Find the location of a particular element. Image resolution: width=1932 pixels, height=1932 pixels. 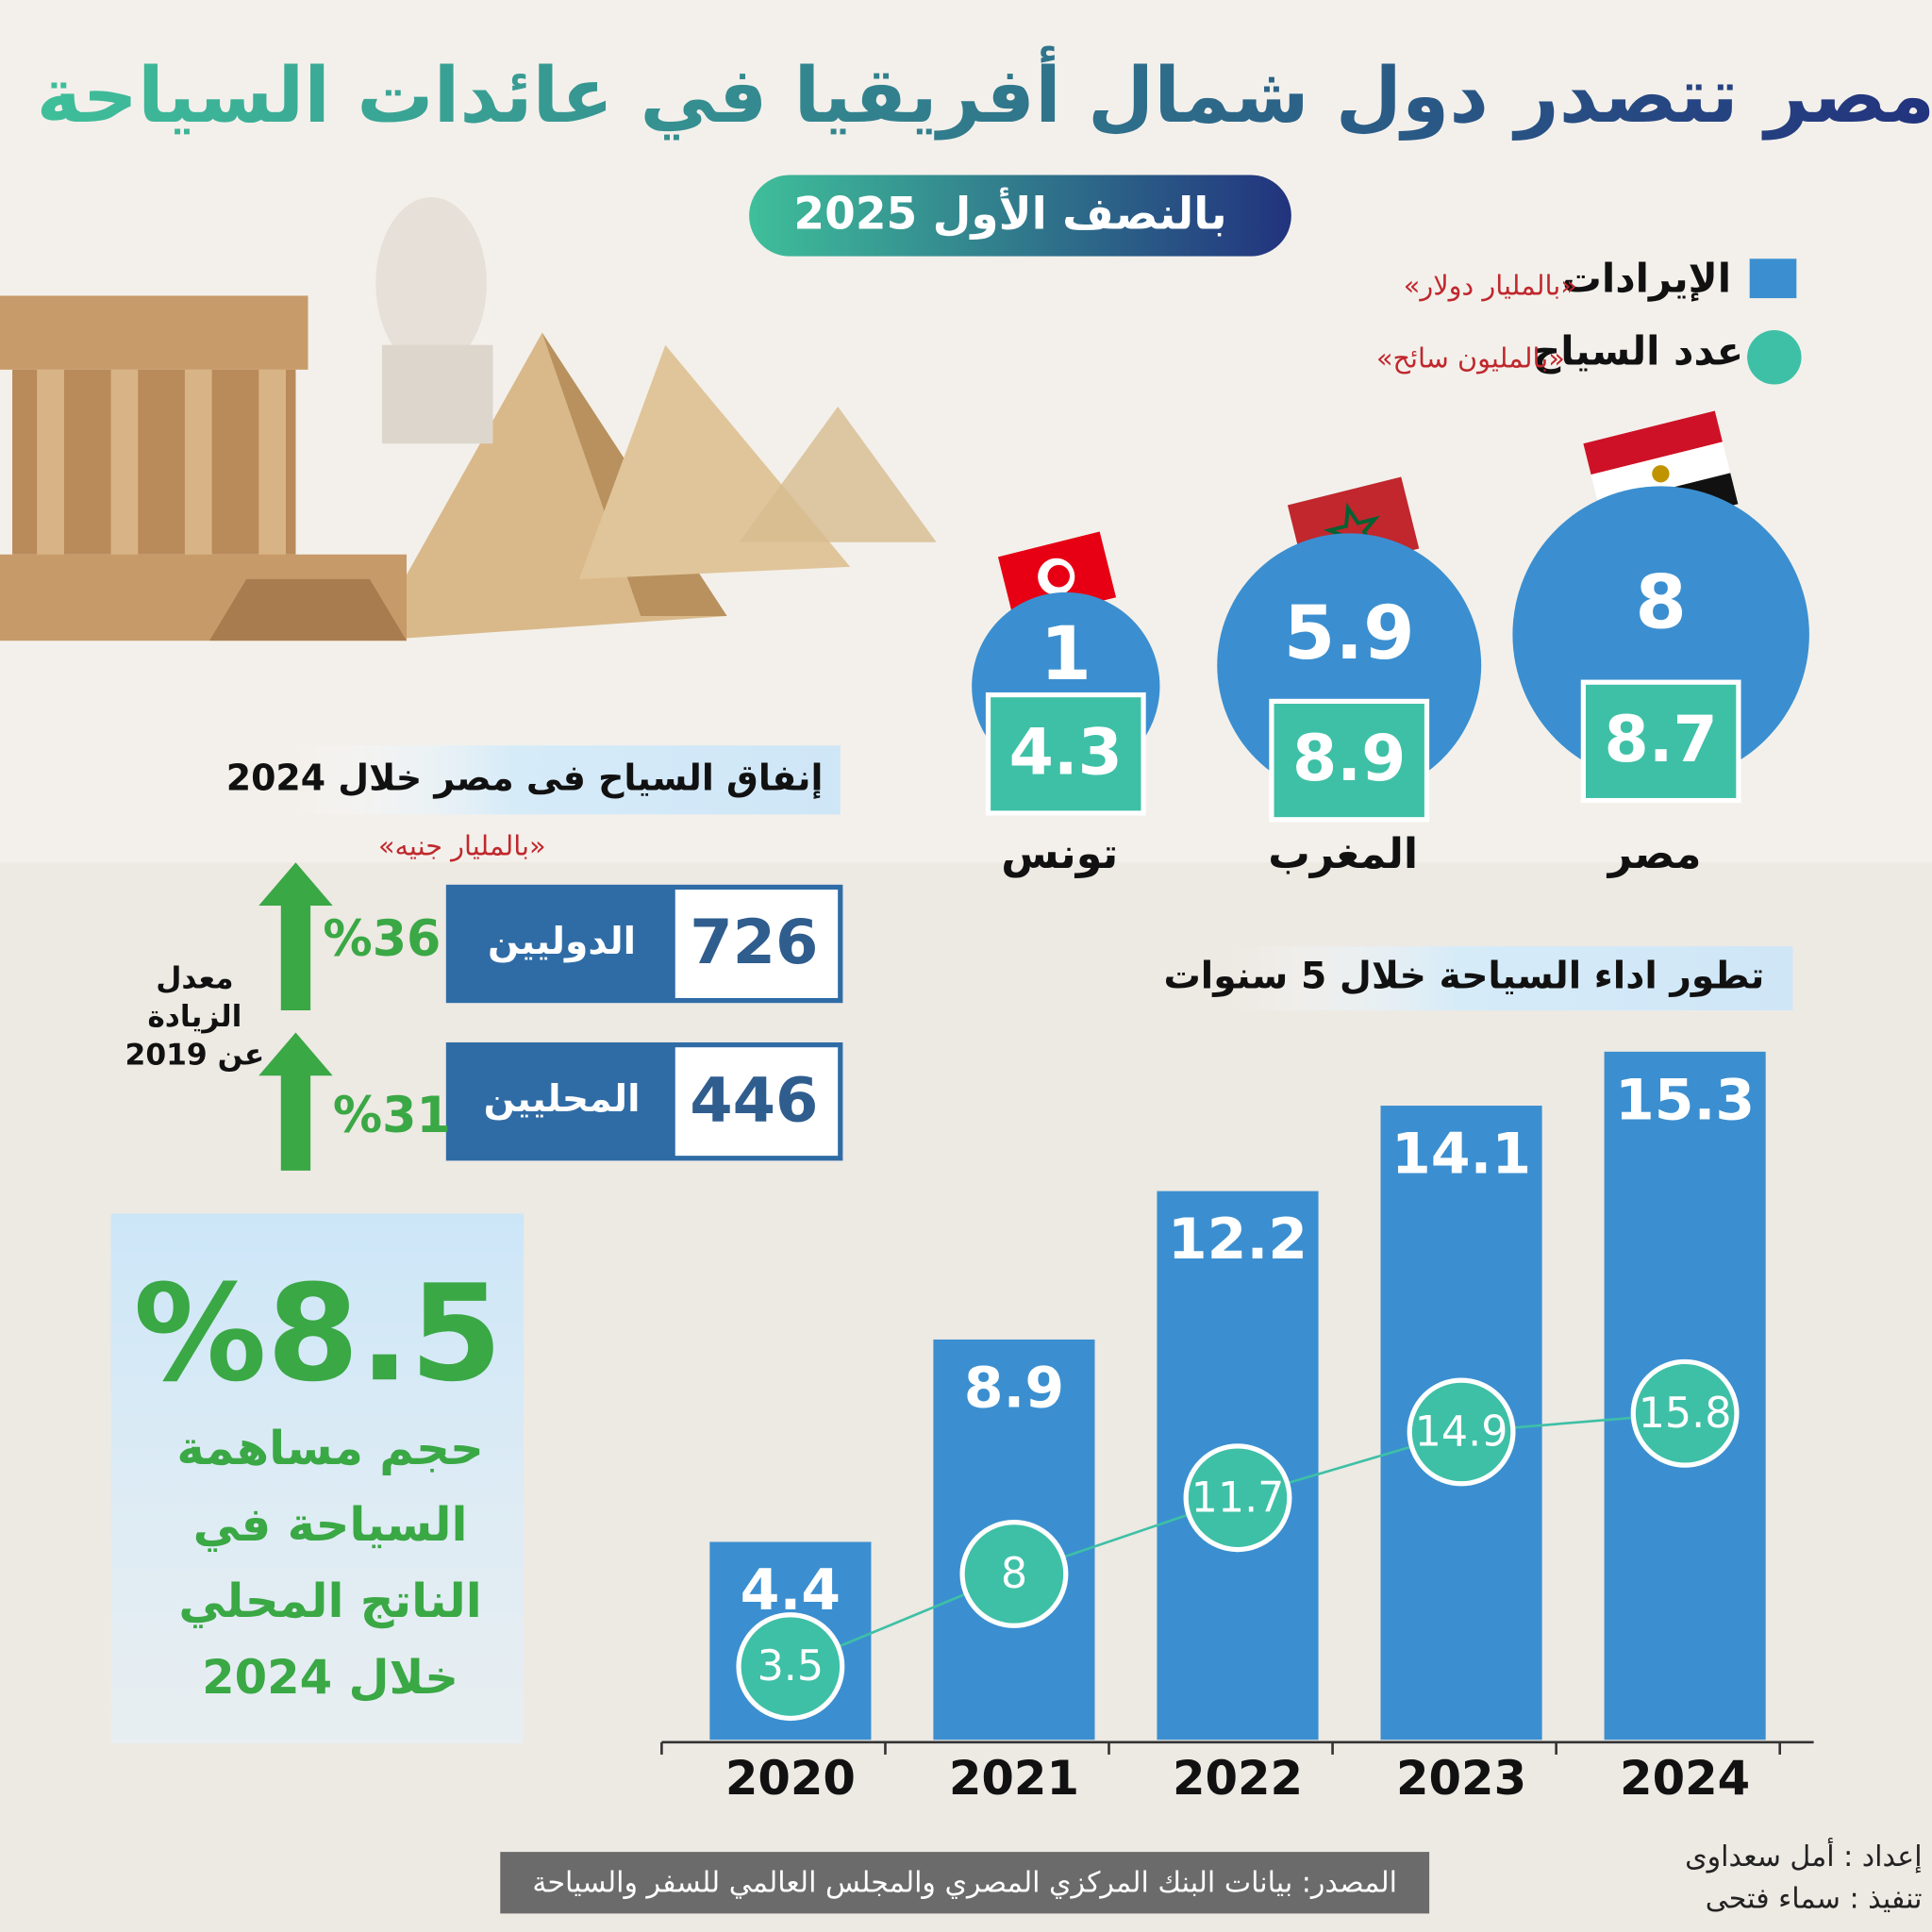

bar-label: 8.9 is located at coordinates (1014, 1388).